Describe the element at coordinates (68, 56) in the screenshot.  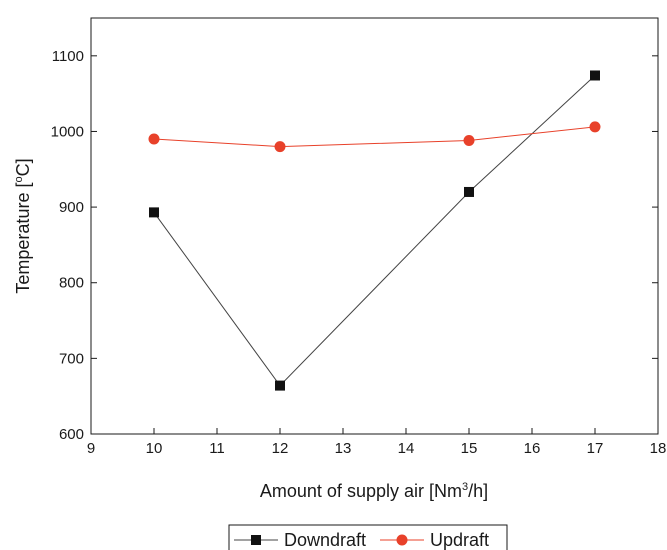
I see `y-tick-label: 1100` at that location.